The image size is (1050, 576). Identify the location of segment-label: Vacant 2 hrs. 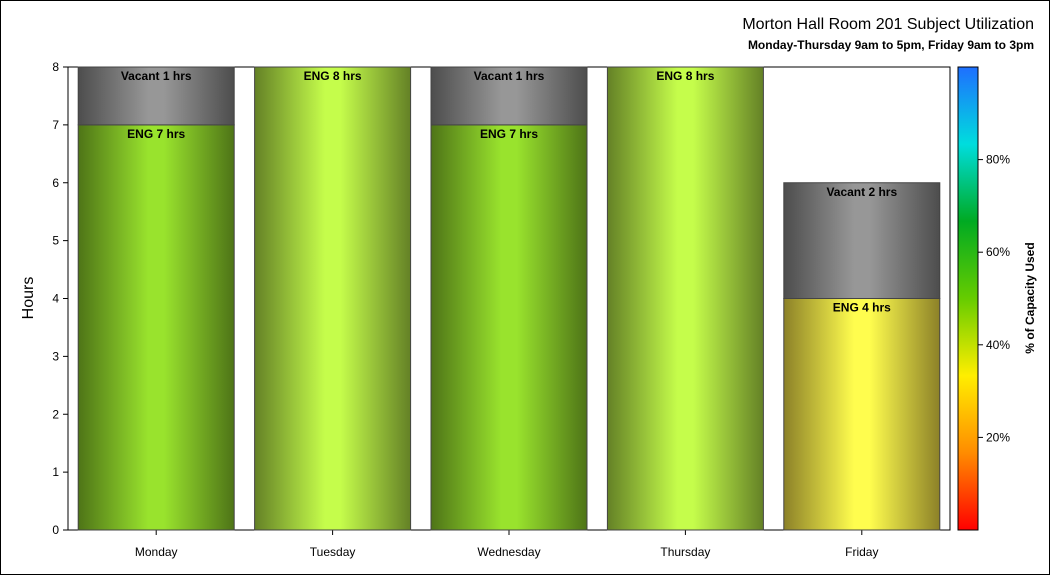
(861, 192).